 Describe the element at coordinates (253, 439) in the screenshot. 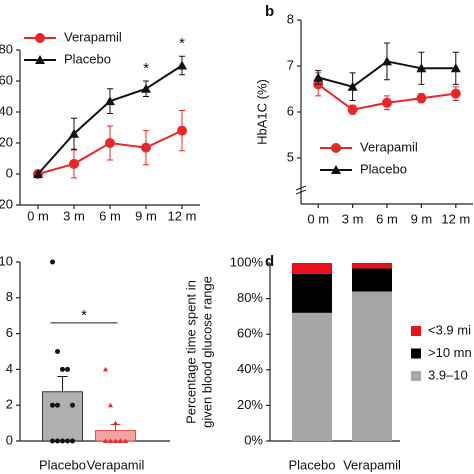

I see `y-tick-label: 0%` at that location.